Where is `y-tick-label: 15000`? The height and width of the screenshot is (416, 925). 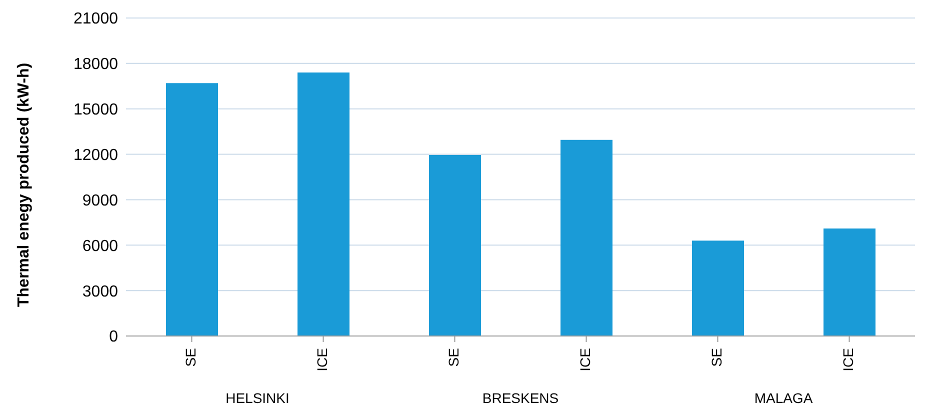
y-tick-label: 15000 is located at coordinates (96, 110).